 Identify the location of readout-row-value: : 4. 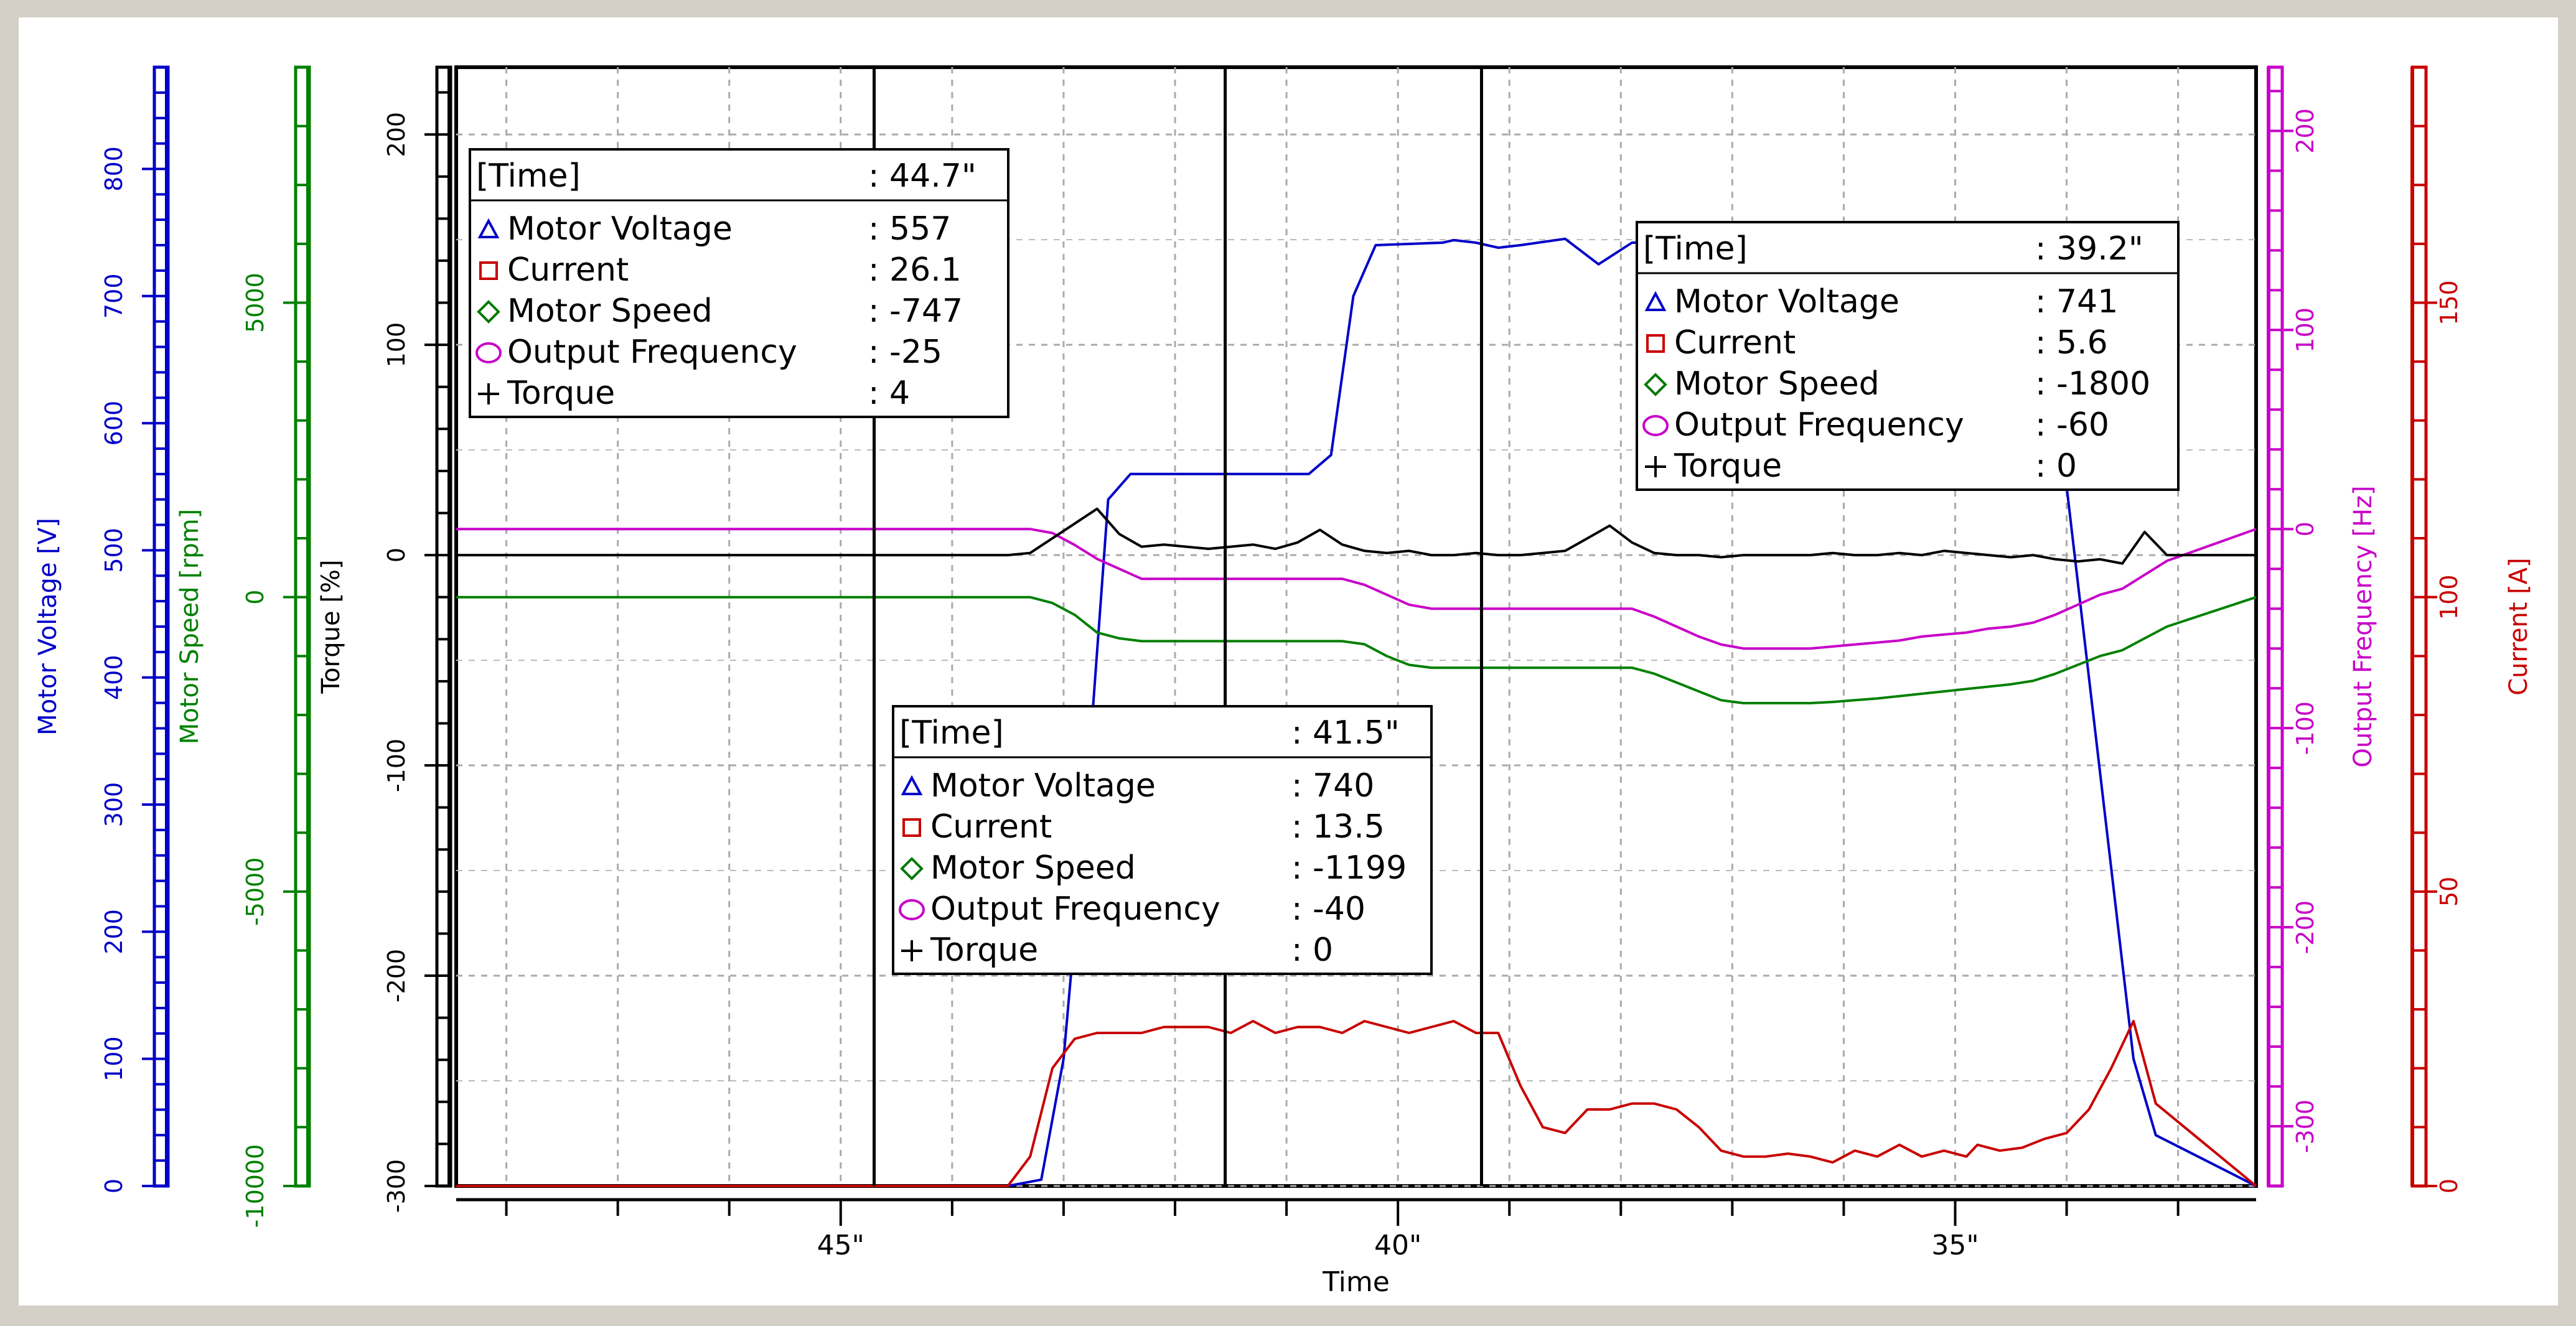
(889, 393).